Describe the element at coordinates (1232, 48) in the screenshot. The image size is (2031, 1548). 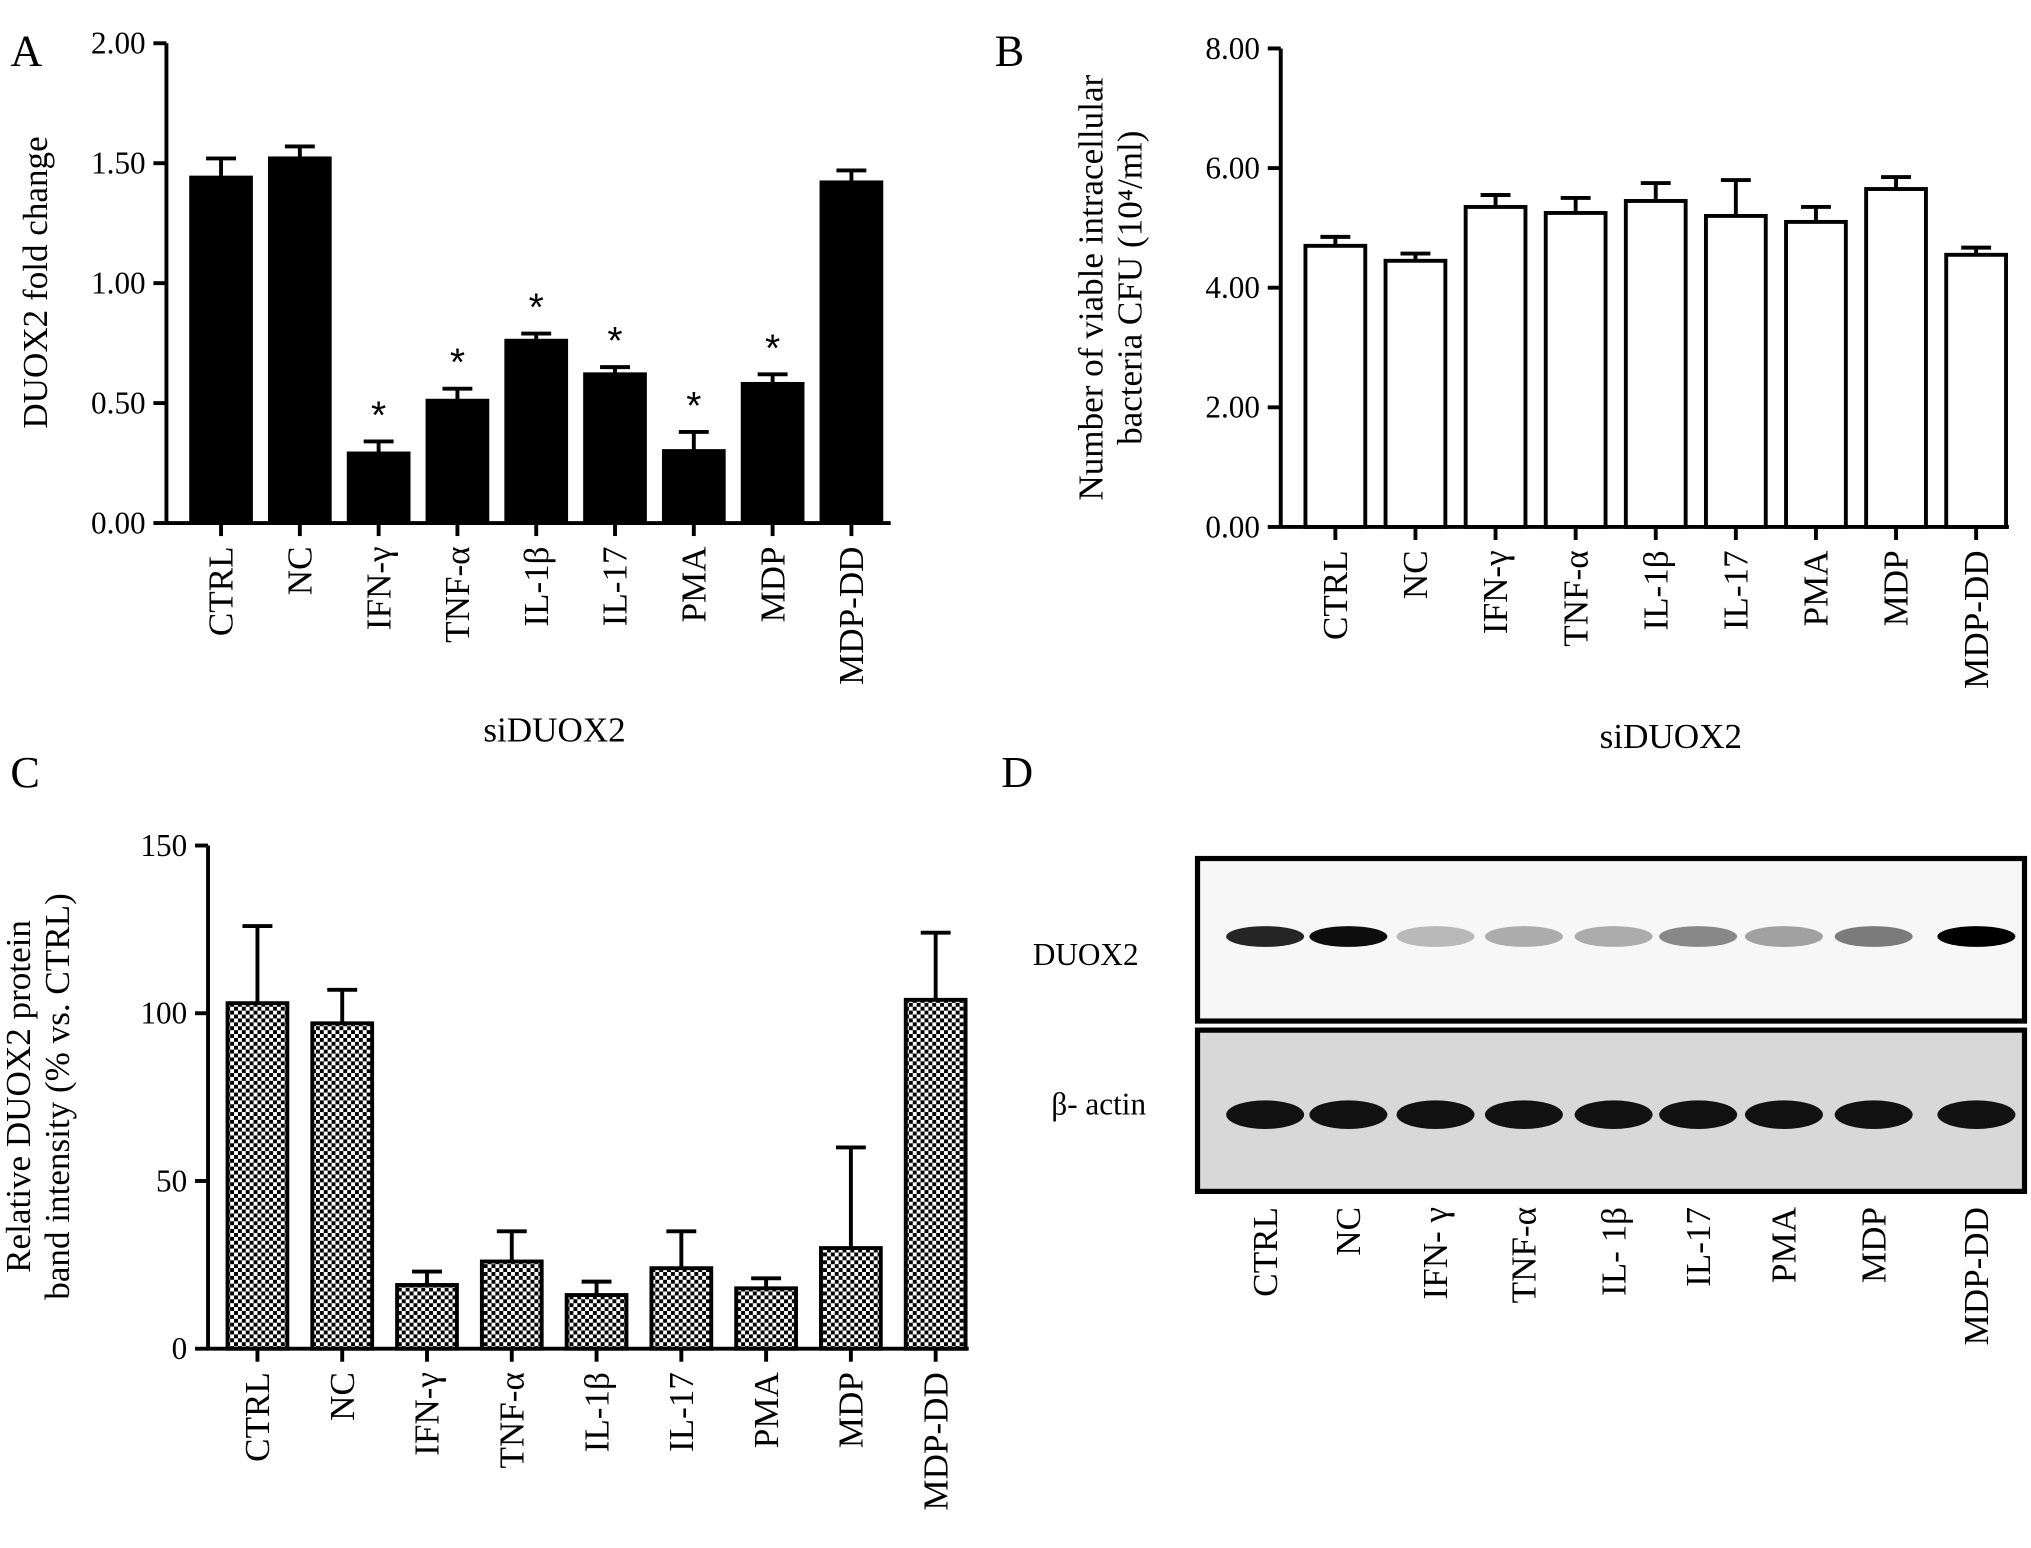
I see `y-tick-label: 8.00` at that location.